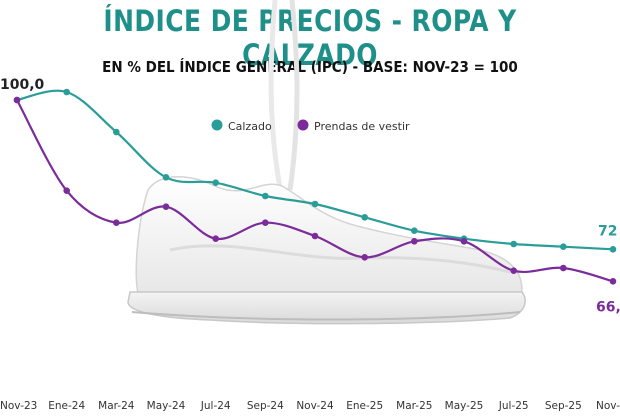  What do you see at coordinates (315, 406) in the screenshot?
I see `x-tick-label: Nov-24` at bounding box center [315, 406].